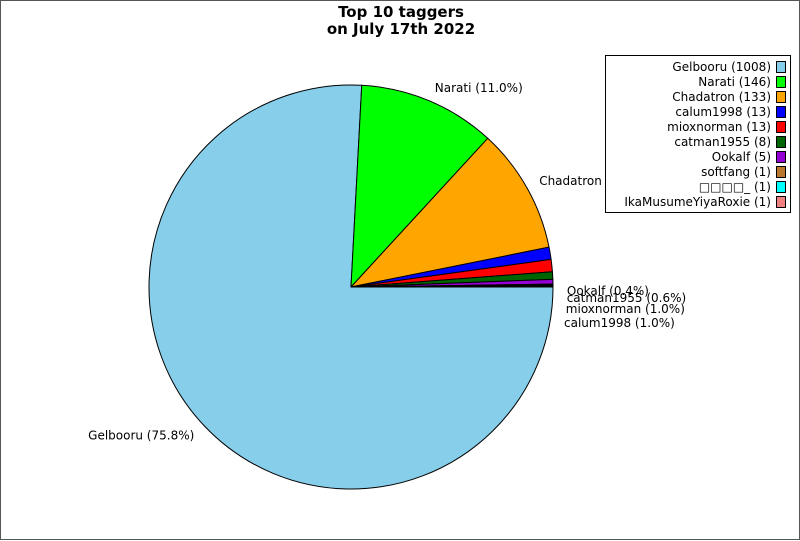 Image resolution: width=800 pixels, height=541 pixels. Describe the element at coordinates (401, 12) in the screenshot. I see `chart-title-line-1: Top 10 taggers` at that location.